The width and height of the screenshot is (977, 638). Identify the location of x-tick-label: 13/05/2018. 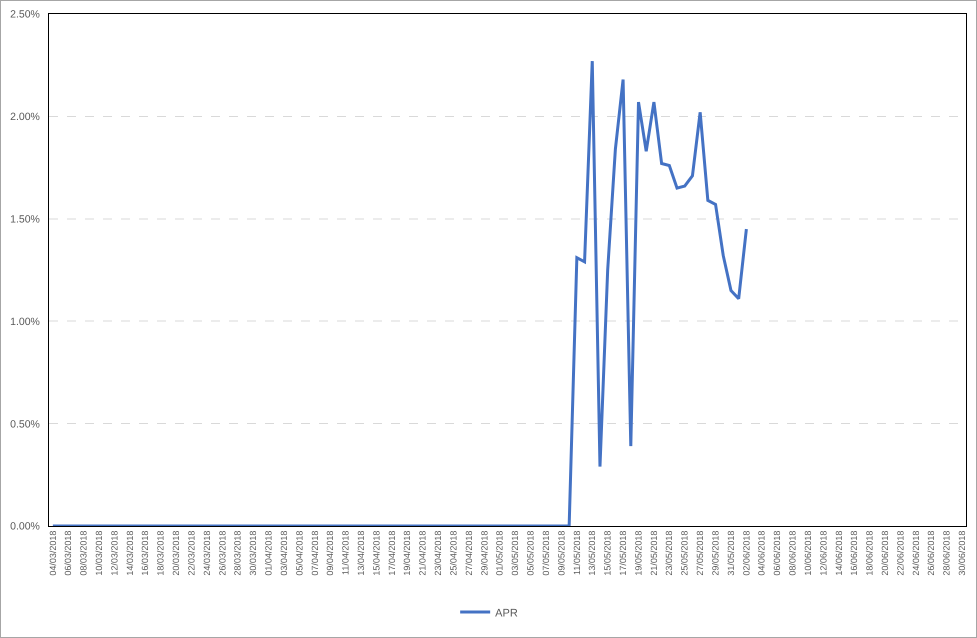
(592, 553).